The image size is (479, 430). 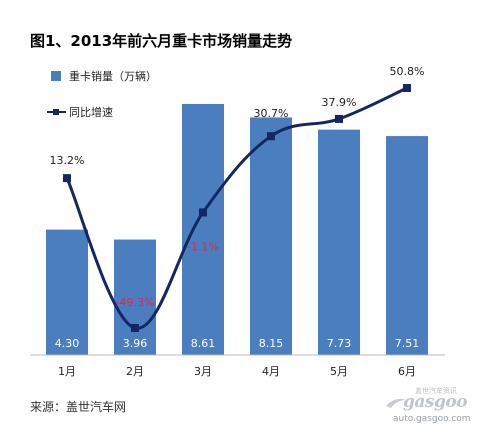 I want to click on growth-value-label: 50.8%, so click(x=407, y=71).